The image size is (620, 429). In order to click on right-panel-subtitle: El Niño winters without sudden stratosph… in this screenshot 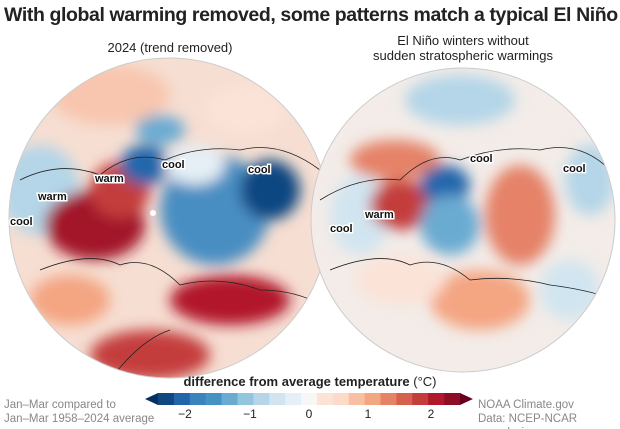, I will do `click(463, 48)`.